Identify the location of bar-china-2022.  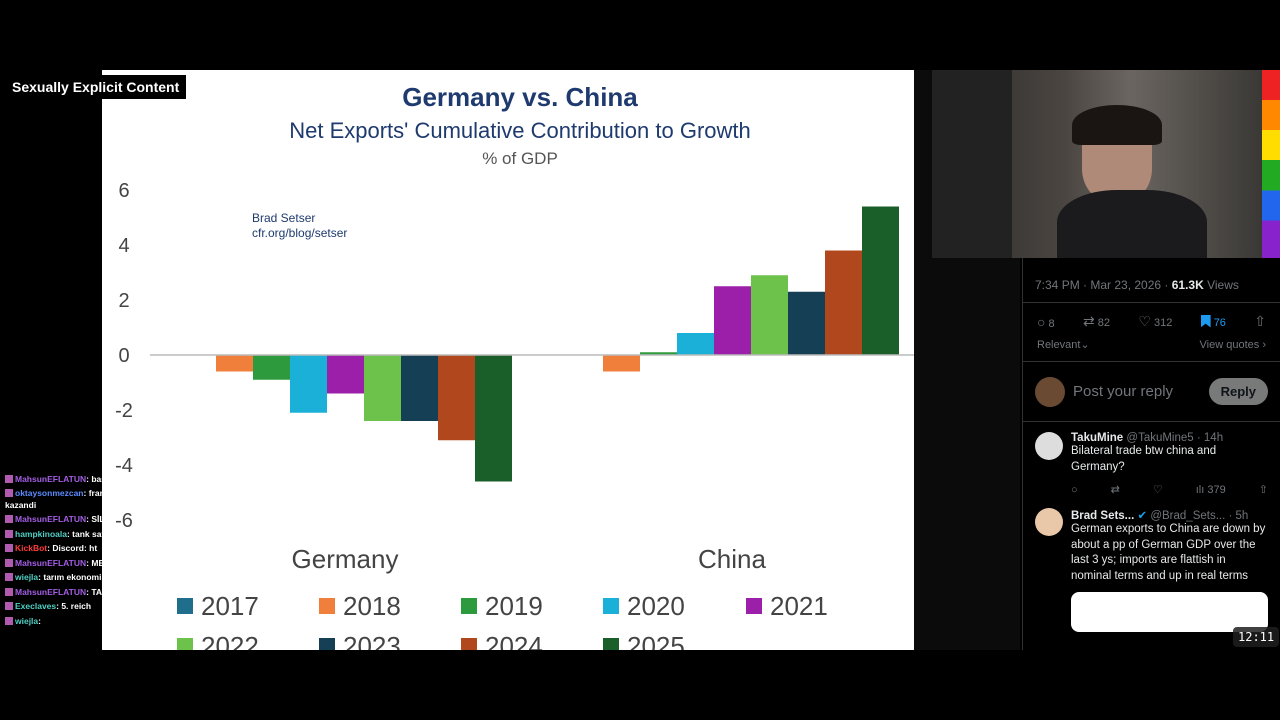
(769, 315).